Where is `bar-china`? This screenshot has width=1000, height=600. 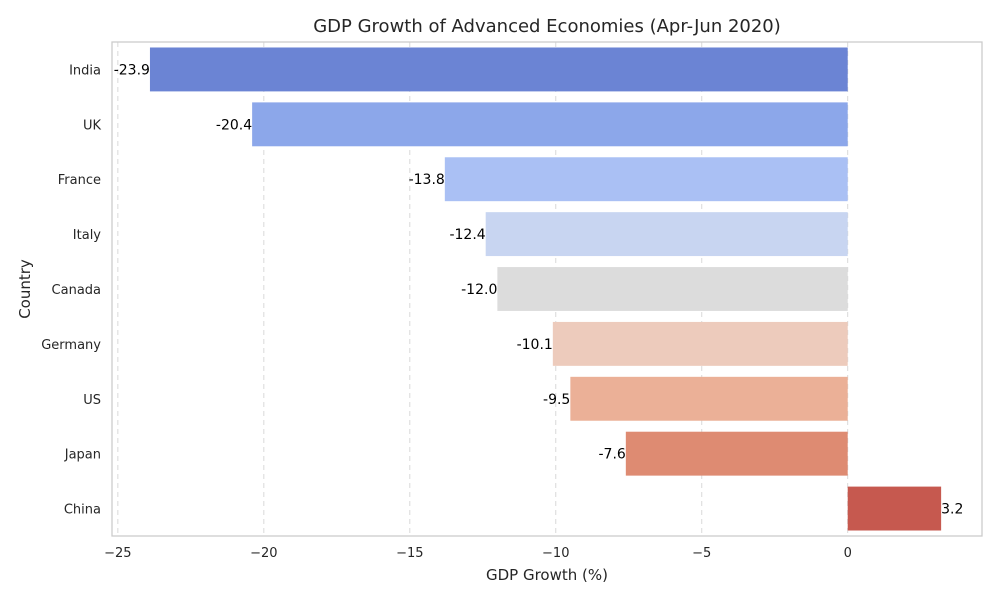
bar-china is located at coordinates (894, 508).